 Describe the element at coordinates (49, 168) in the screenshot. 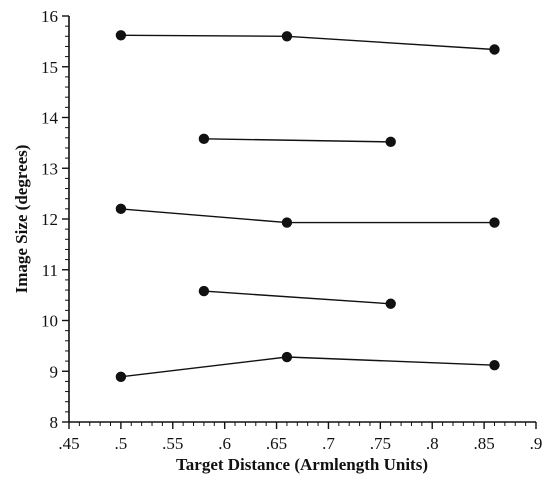

I see `y-tick-label: 13` at that location.